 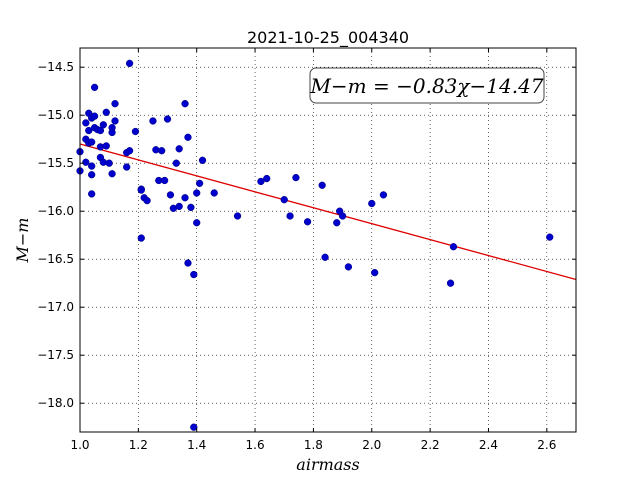 What do you see at coordinates (196, 445) in the screenshot?
I see `x-tick-label: 1.4` at bounding box center [196, 445].